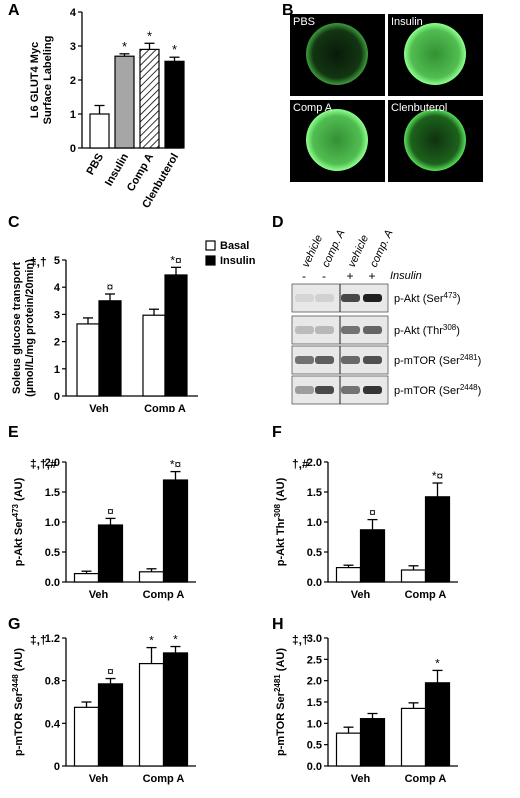 Image resolution: width=520 pixels, height=798 pixels. I want to click on panel-letter-b: B, so click(288, 10).